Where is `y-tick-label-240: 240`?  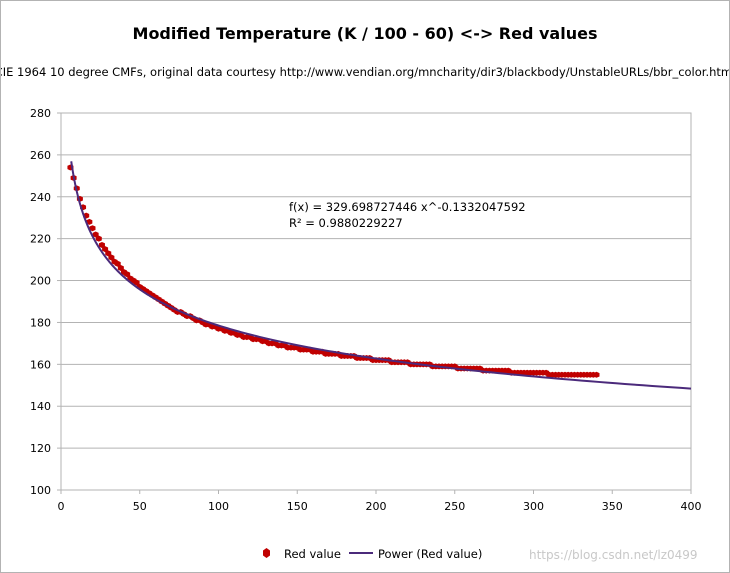
y-tick-label-240: 240 is located at coordinates (40, 197).